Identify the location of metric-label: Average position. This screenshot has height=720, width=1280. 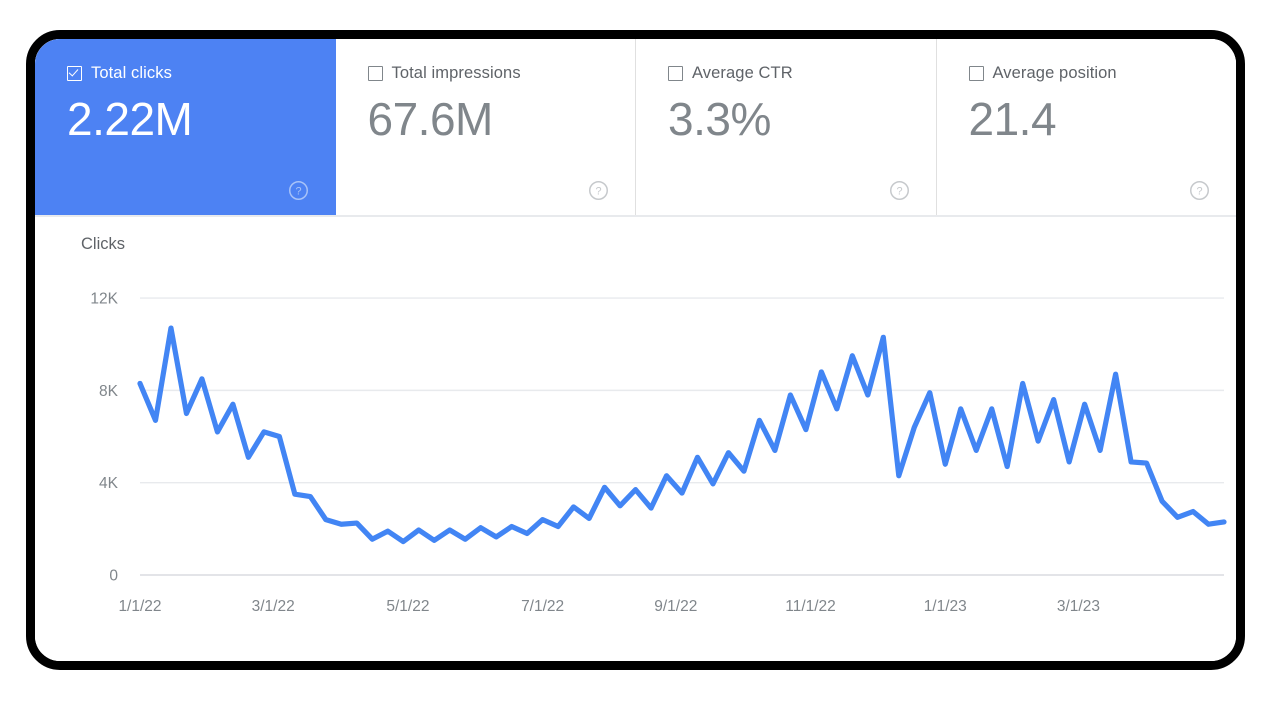
(1054, 72).